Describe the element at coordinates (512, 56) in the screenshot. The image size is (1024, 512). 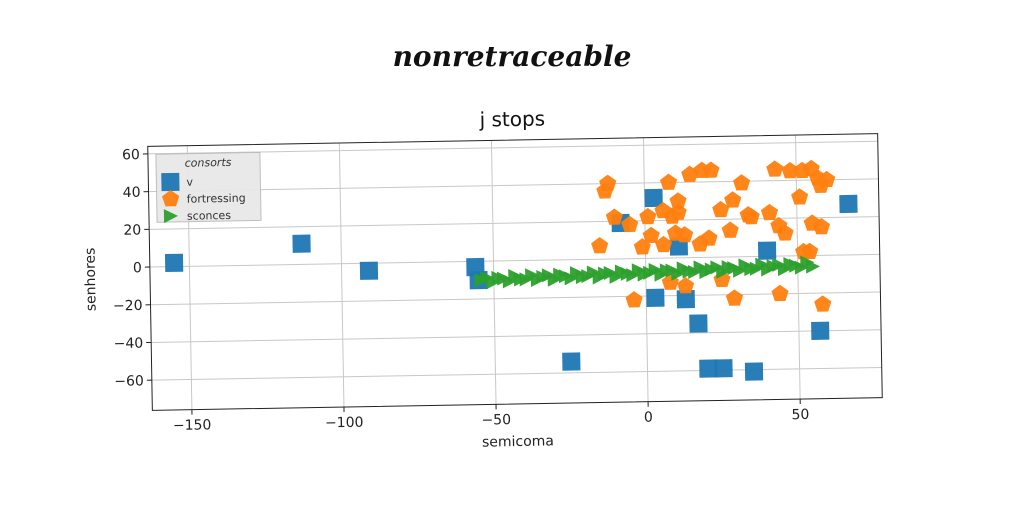
I see `figure-suptitle: nonretraceable` at that location.